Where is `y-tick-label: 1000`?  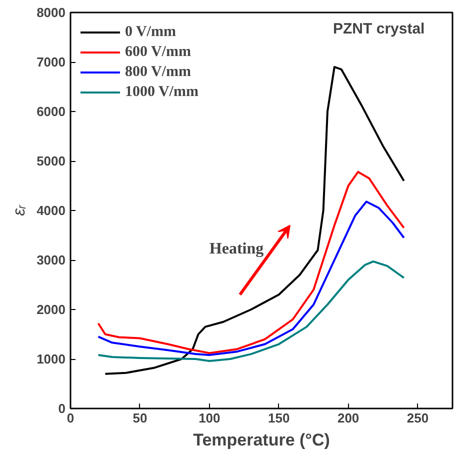 y-tick-label: 1000 is located at coordinates (51, 359).